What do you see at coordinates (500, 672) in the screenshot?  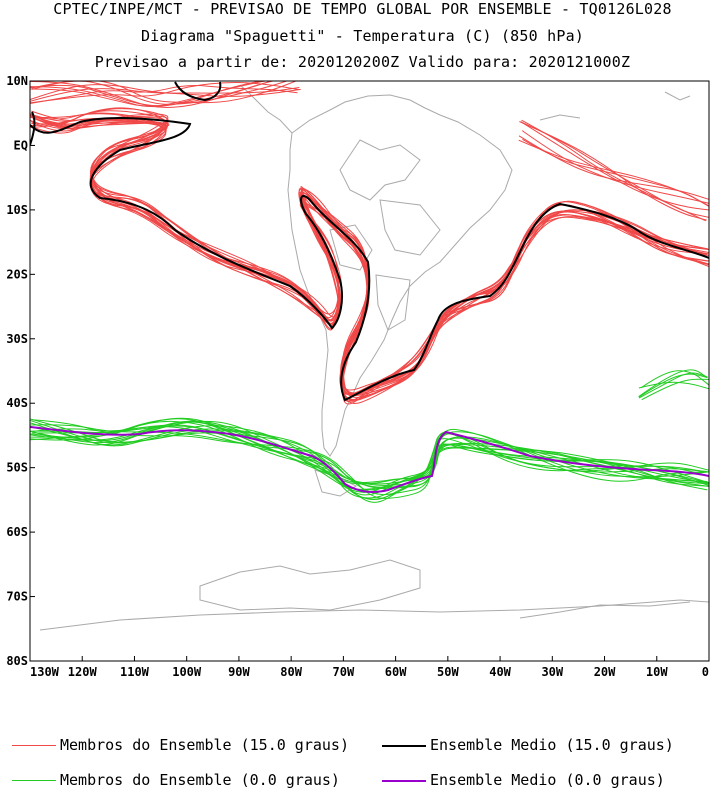 I see `lon-label: 40W` at bounding box center [500, 672].